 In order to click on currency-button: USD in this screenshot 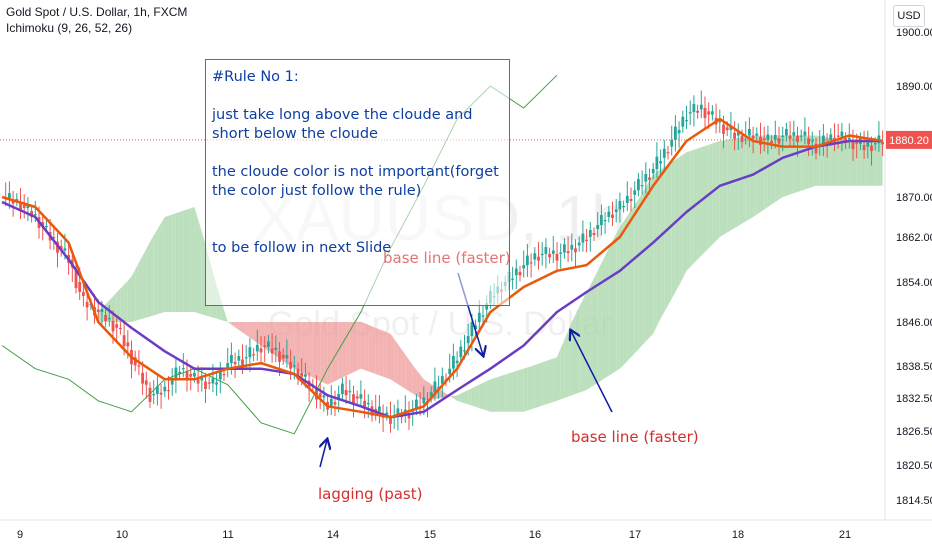, I will do `click(909, 16)`.